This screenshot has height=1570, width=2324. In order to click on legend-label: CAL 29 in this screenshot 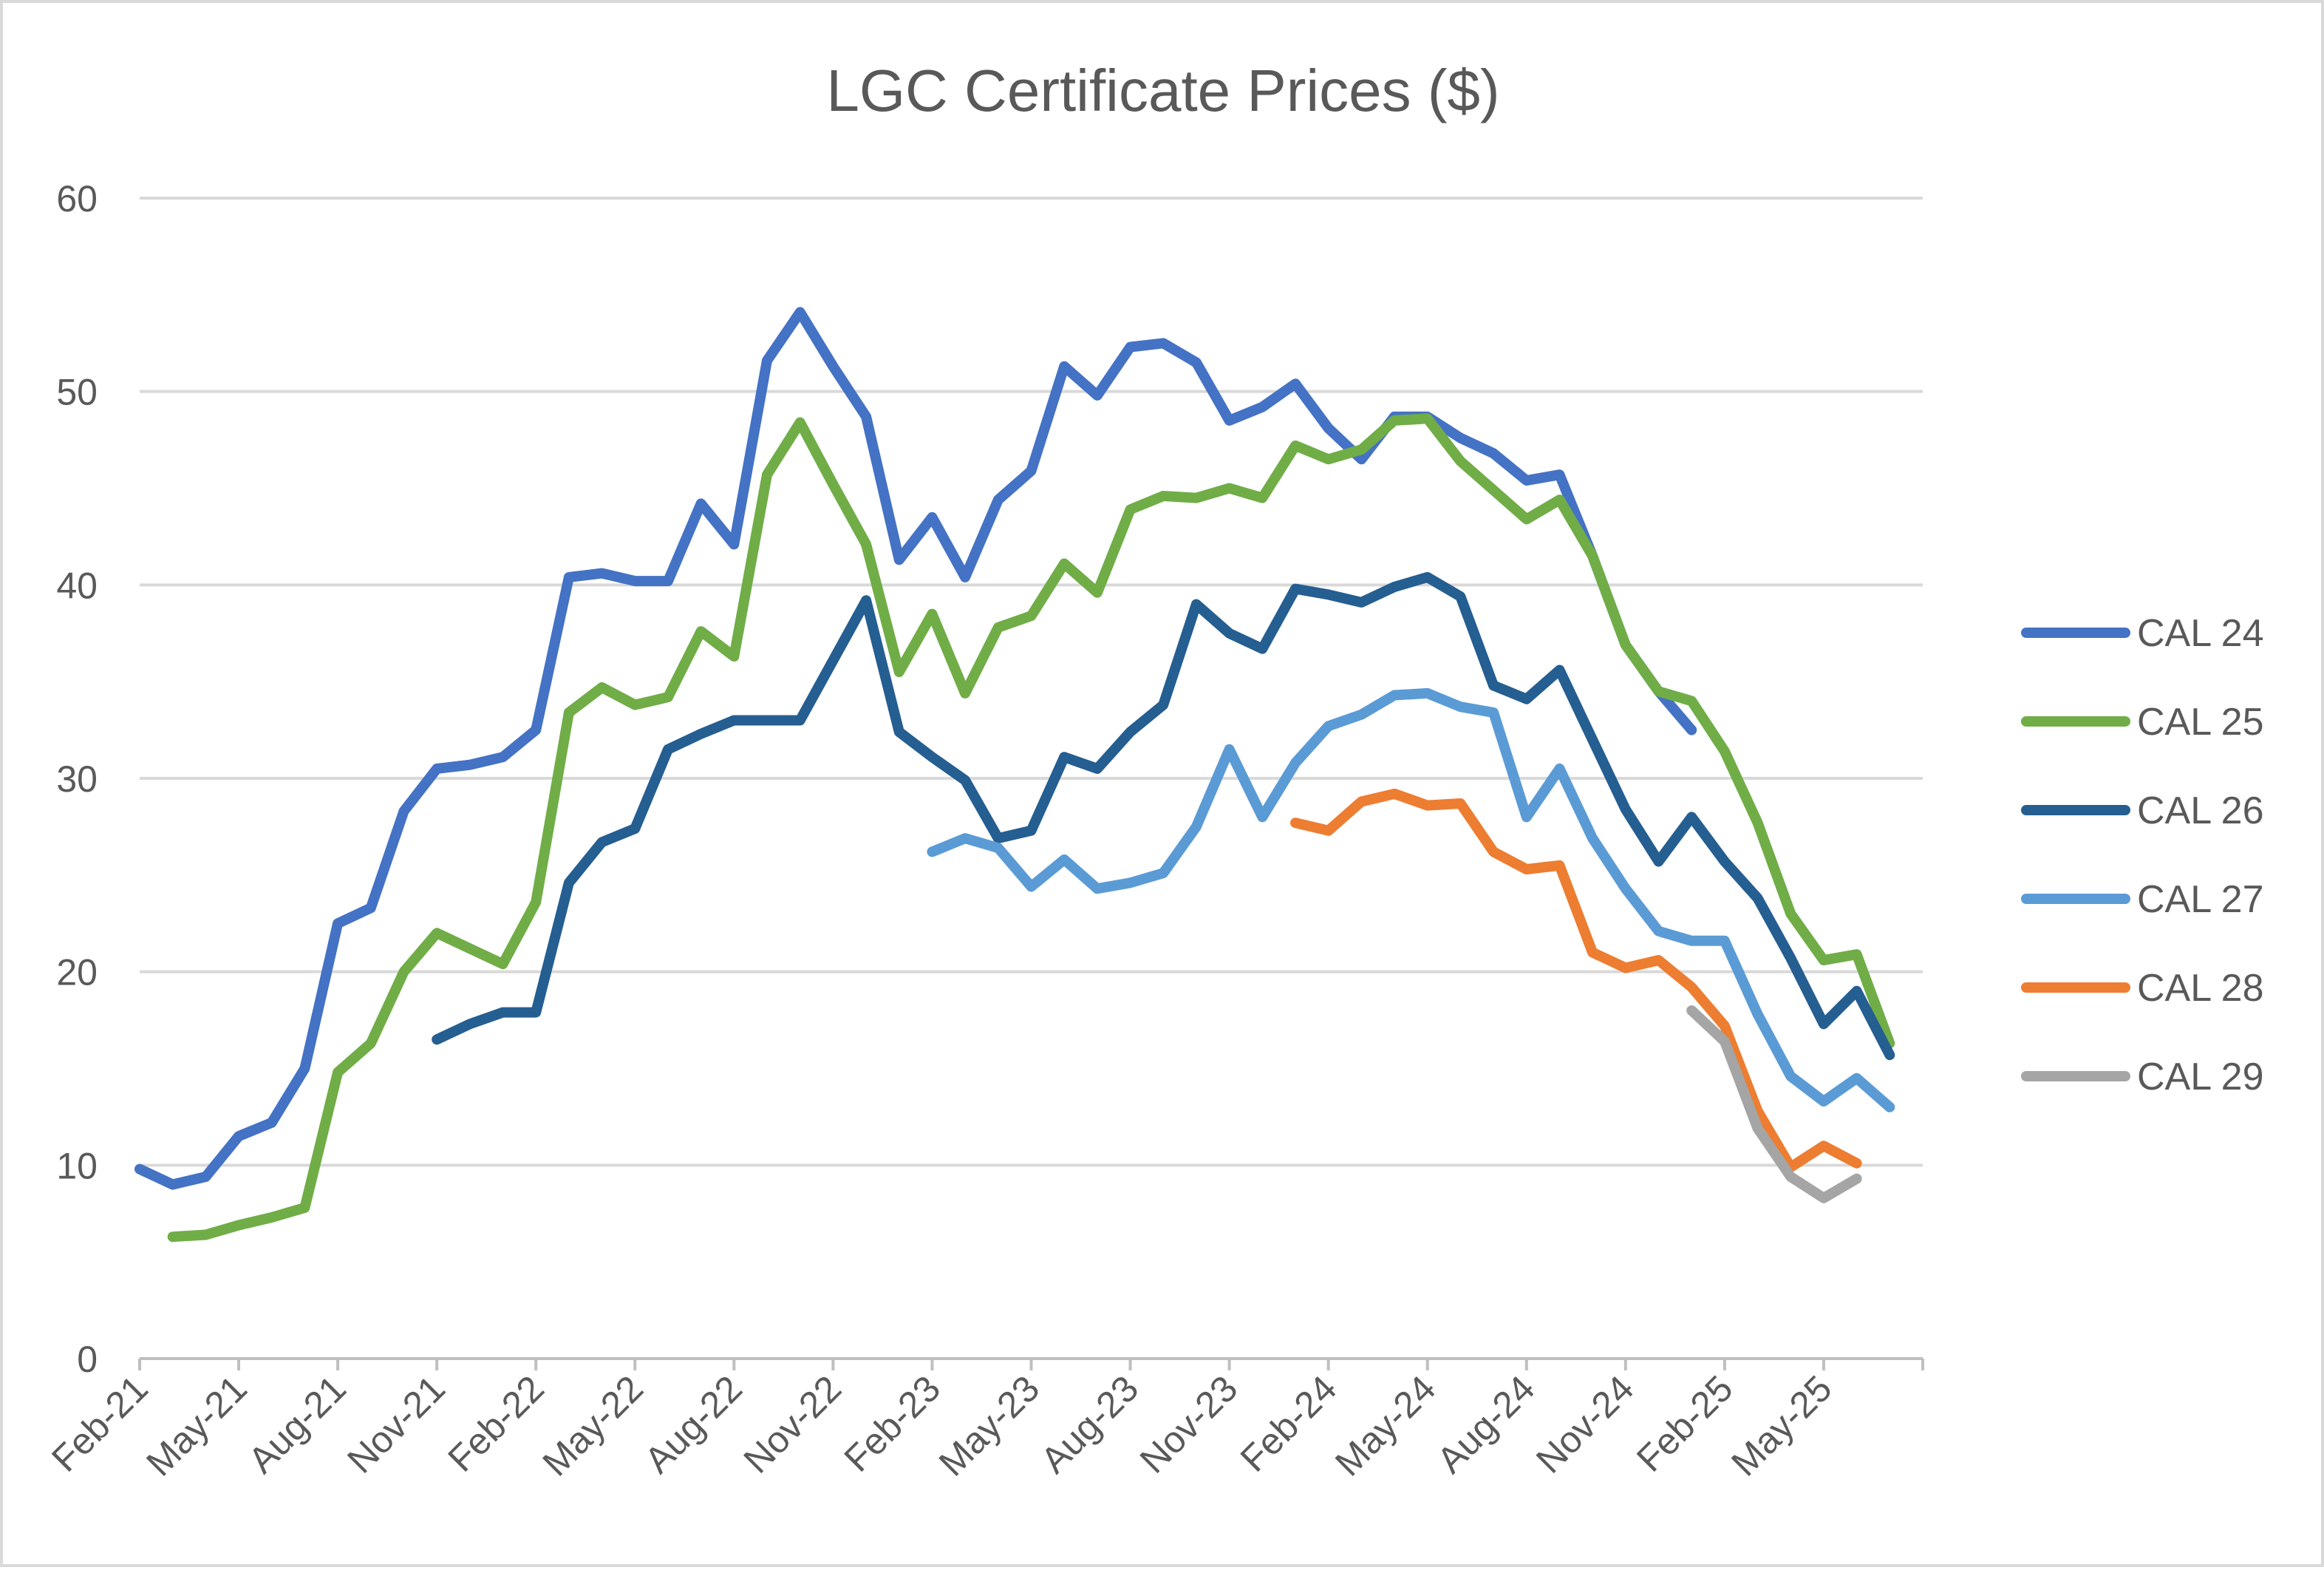, I will do `click(2200, 1077)`.